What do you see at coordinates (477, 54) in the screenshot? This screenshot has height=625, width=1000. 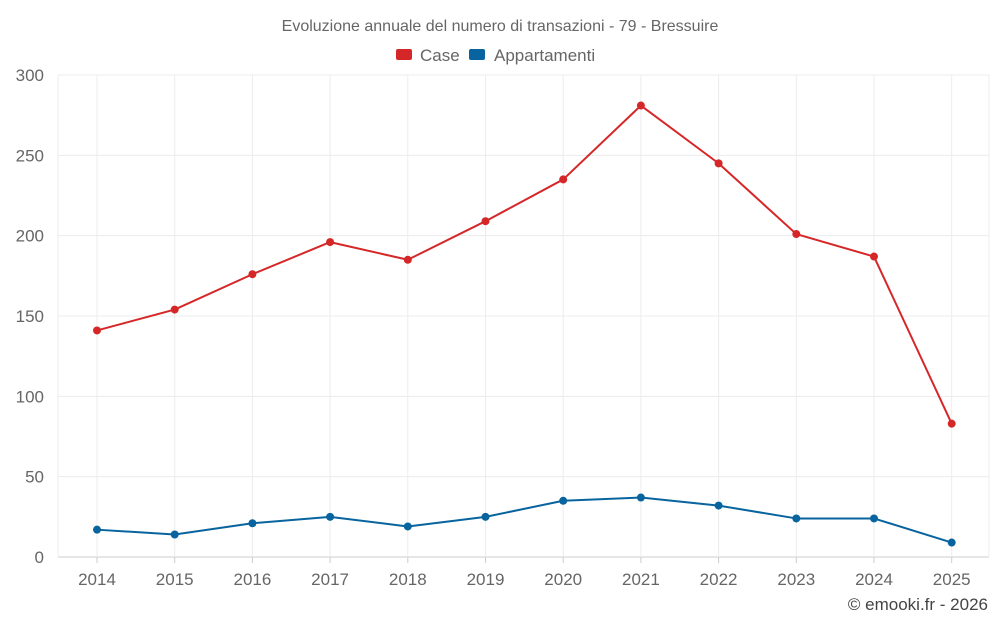 I see `legend-swatch-appartamenti` at bounding box center [477, 54].